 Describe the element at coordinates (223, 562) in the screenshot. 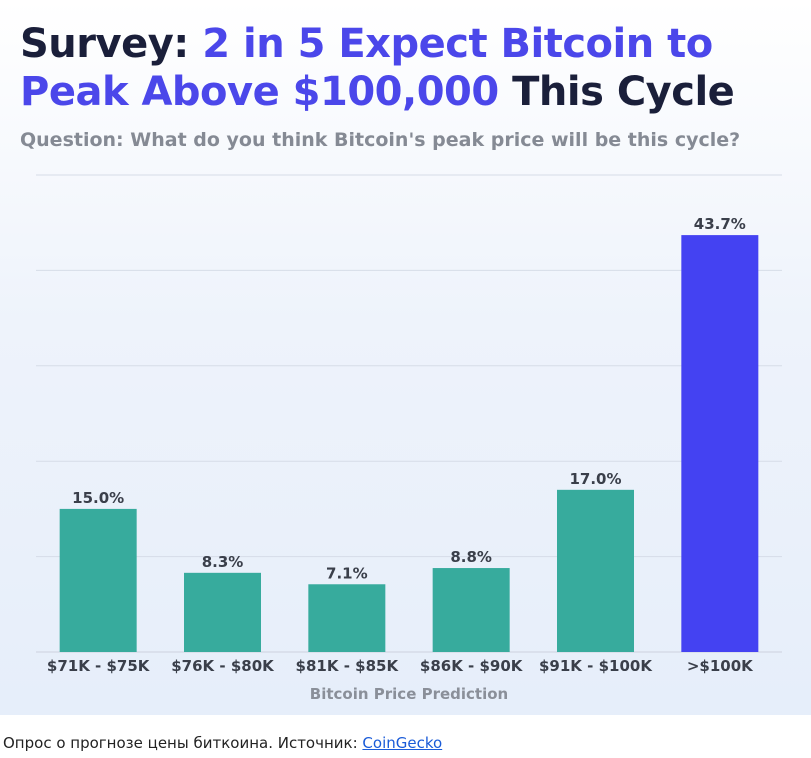

I see `data-label: 8.3%` at that location.